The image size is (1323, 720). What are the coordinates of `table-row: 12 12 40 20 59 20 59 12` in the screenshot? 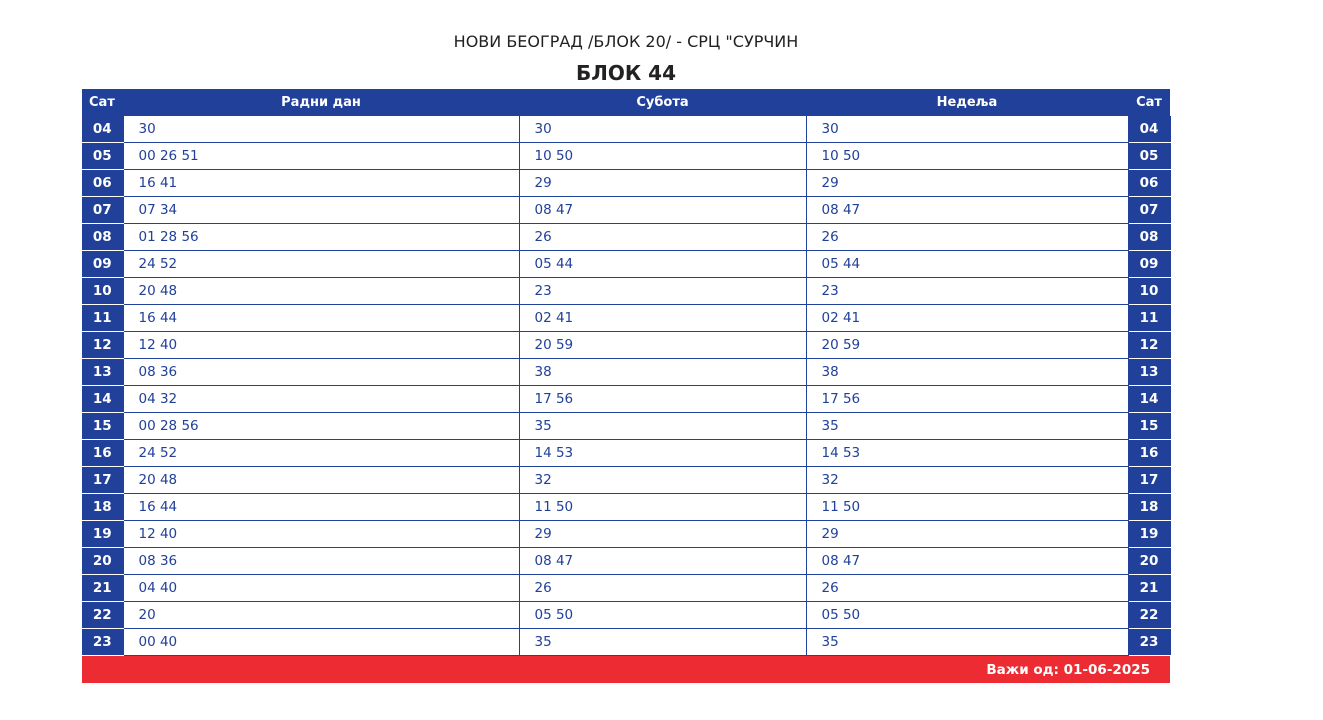 It's located at (626, 345).